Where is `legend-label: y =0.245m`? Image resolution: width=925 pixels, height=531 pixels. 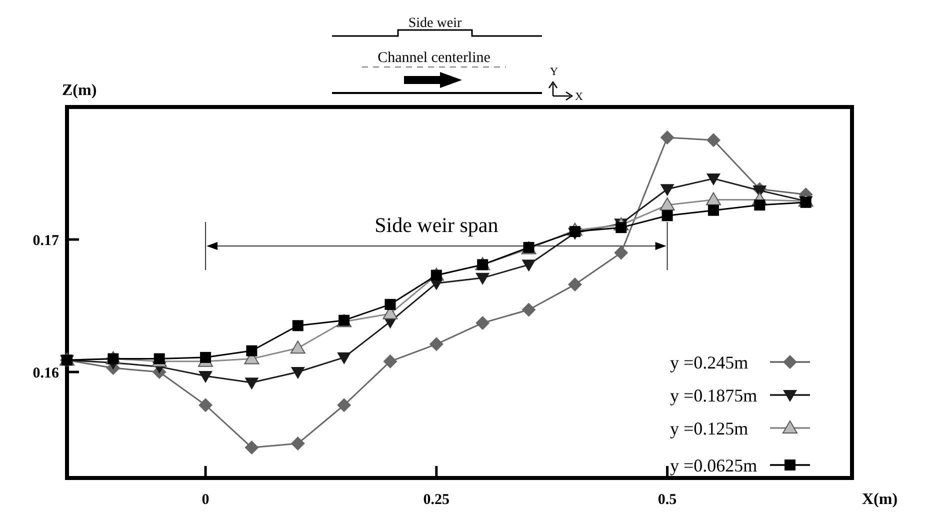
legend-label: y =0.245m is located at coordinates (709, 362).